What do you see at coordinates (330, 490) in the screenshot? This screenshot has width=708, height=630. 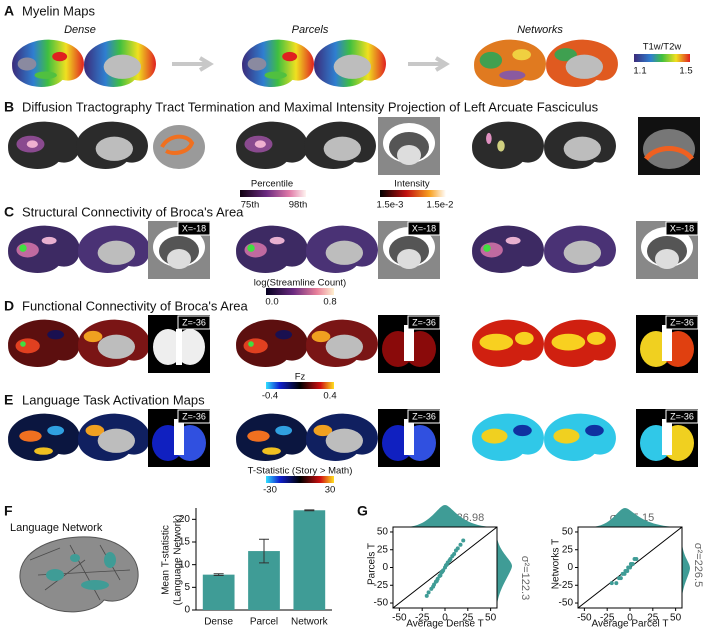 I see `colorbar-label: 30` at bounding box center [330, 490].